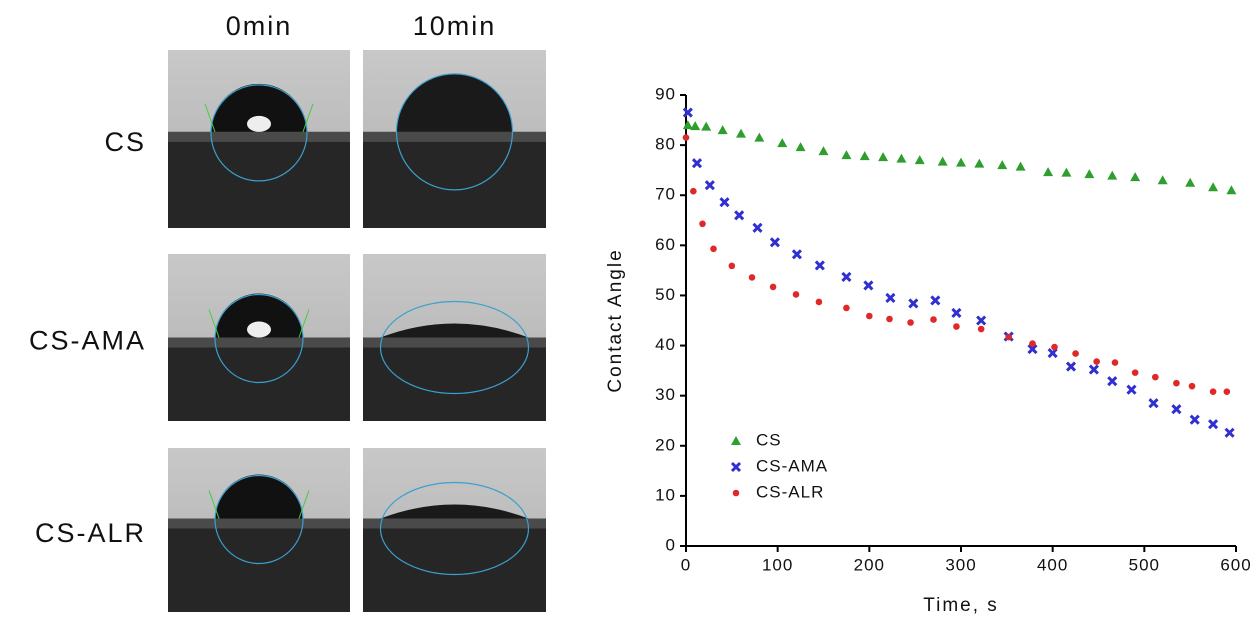 The width and height of the screenshot is (1260, 623). I want to click on x-tick-label: 300, so click(960, 564).